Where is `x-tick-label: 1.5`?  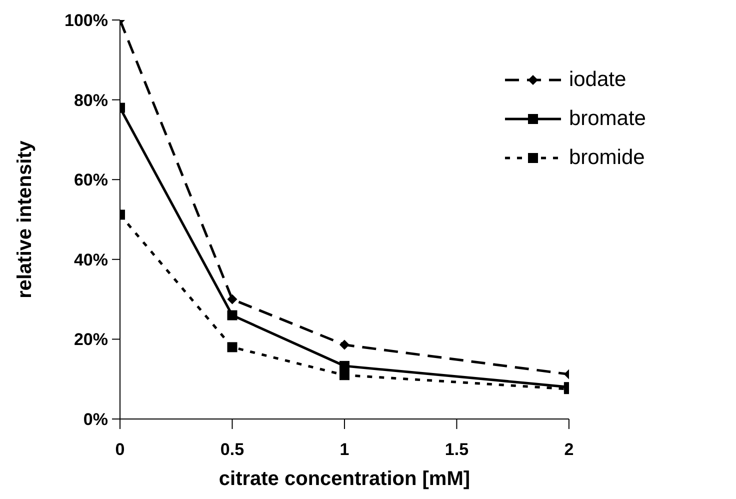 x-tick-label: 1.5 is located at coordinates (456, 450).